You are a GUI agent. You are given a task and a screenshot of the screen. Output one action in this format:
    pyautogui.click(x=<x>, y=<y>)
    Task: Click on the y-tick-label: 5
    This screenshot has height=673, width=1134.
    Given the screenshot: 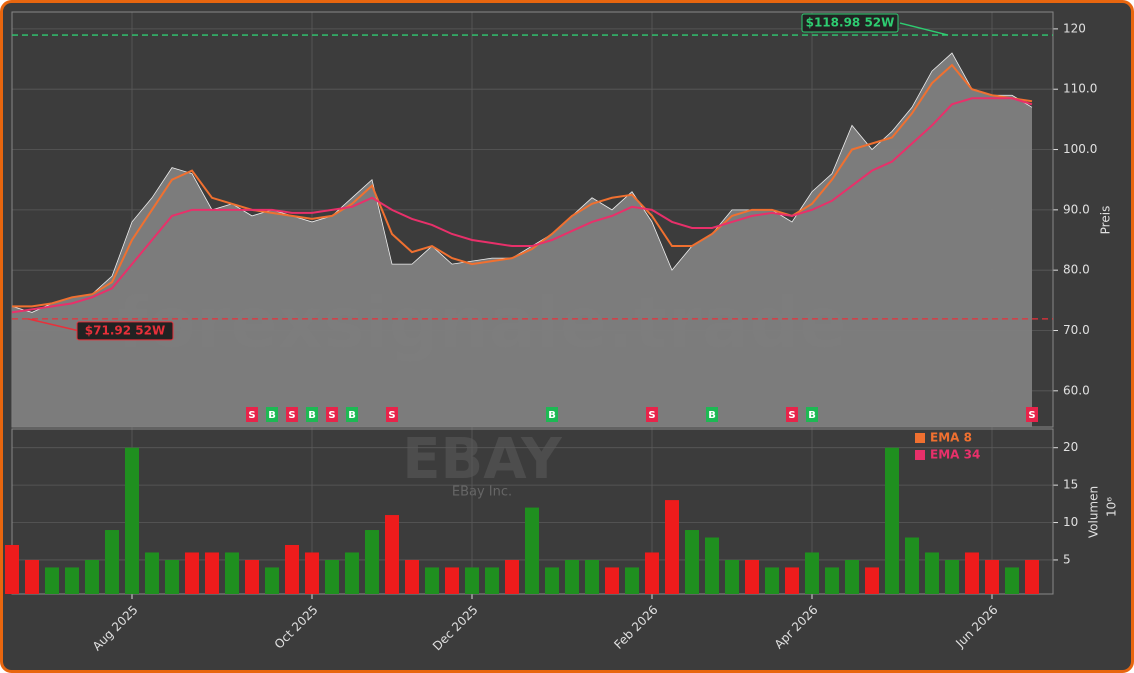 What is the action you would take?
    pyautogui.click(x=1067, y=559)
    